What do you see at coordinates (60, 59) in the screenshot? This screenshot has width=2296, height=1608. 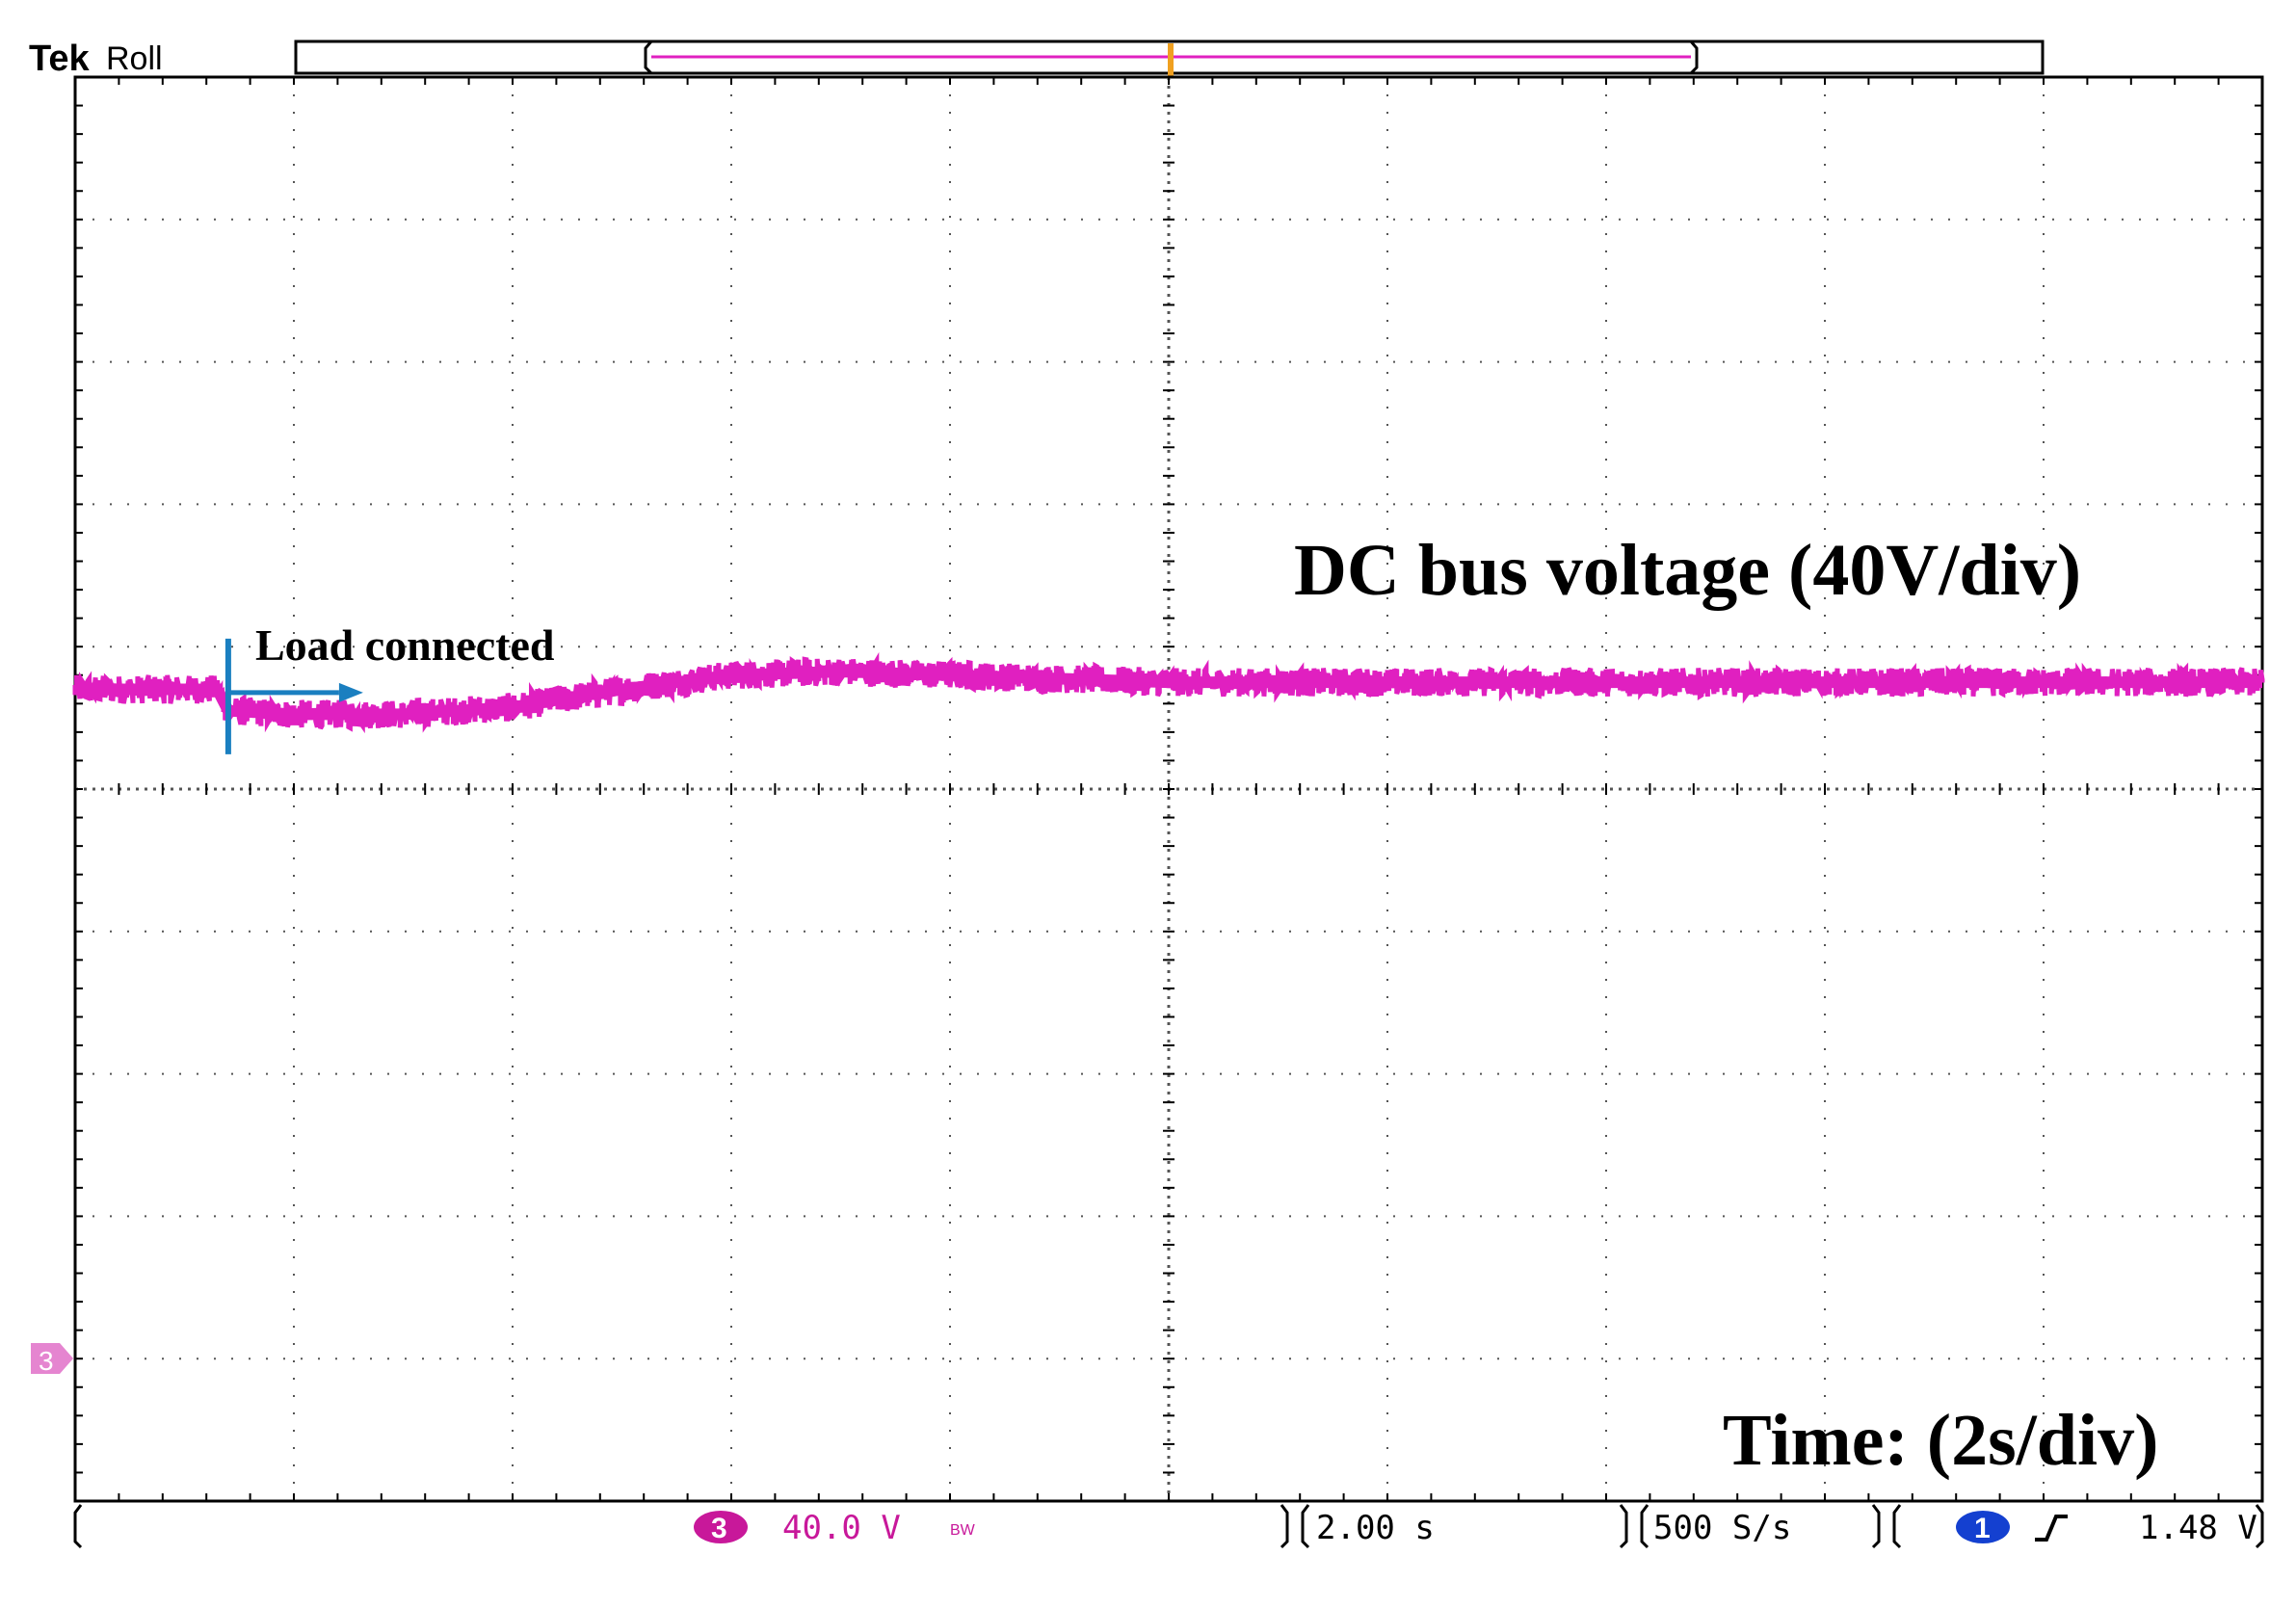 I see `brand-label: Tek` at bounding box center [60, 59].